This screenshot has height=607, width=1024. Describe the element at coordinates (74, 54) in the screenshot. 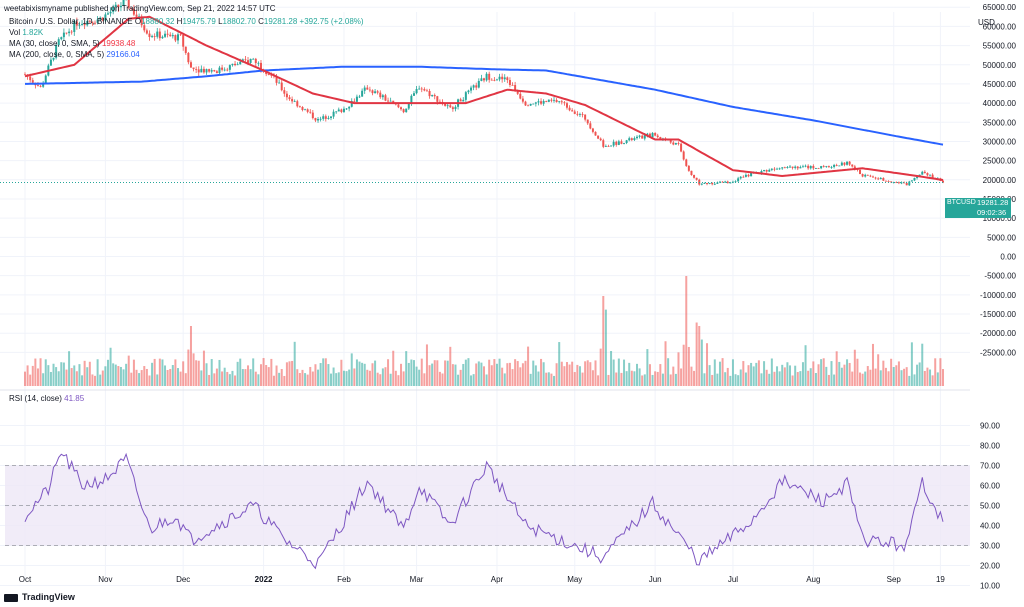

I see `ma200-legend: MA (200, close, 0, SMA, 5) 29166.04` at that location.